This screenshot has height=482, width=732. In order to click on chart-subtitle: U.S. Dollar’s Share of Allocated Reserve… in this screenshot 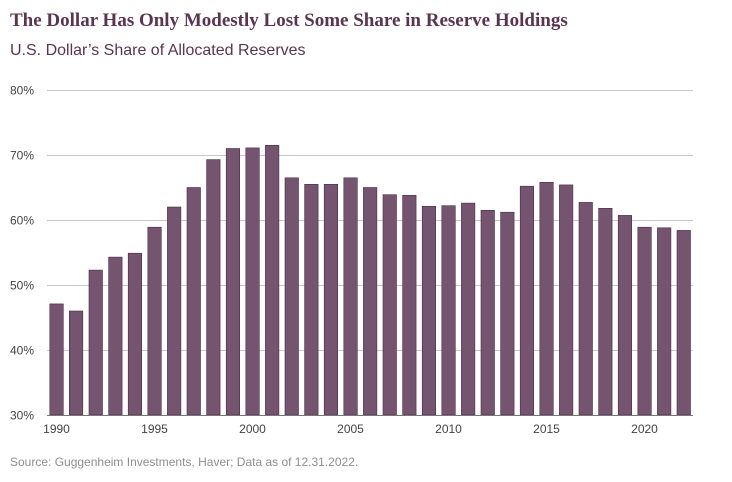, I will do `click(158, 50)`.